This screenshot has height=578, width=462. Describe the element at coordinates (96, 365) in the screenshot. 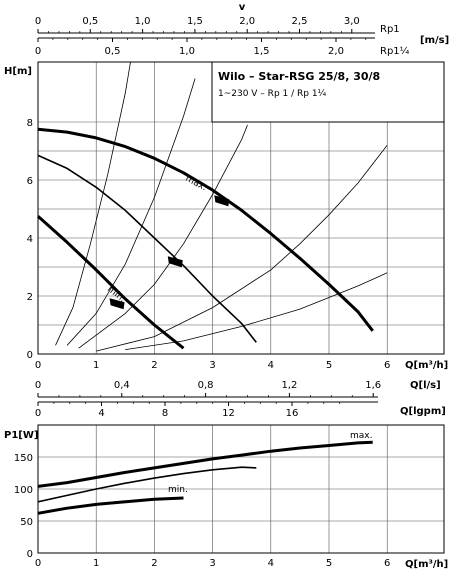

I see `head-x-tick-label: 1` at that location.